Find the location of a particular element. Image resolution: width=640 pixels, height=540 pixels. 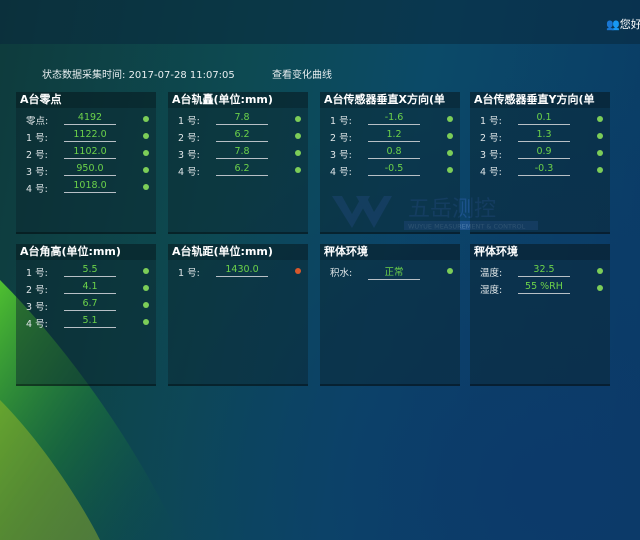

data-row: 温度: 32.5 is located at coordinates (540, 270).